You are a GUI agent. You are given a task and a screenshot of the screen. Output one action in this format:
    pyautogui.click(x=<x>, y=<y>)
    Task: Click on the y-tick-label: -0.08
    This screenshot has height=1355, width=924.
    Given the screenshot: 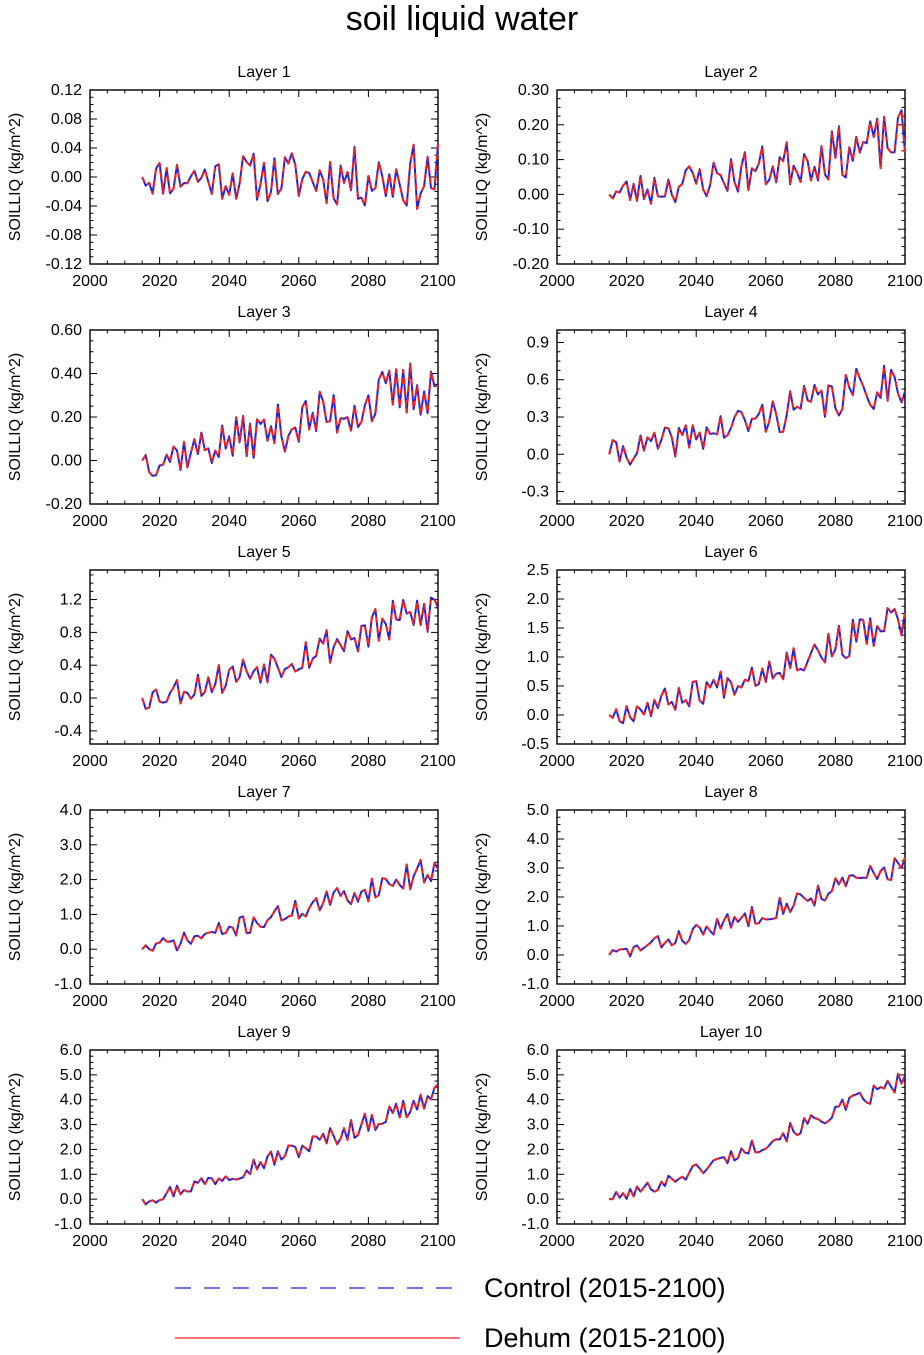 What is the action you would take?
    pyautogui.click(x=64, y=235)
    